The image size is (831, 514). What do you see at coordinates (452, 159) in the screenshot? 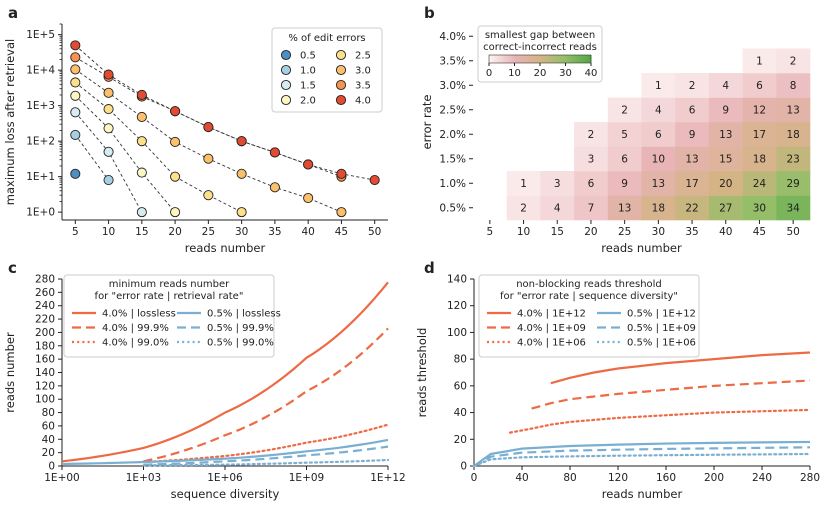
I see `y-tick-label: 1.5%` at bounding box center [452, 159].